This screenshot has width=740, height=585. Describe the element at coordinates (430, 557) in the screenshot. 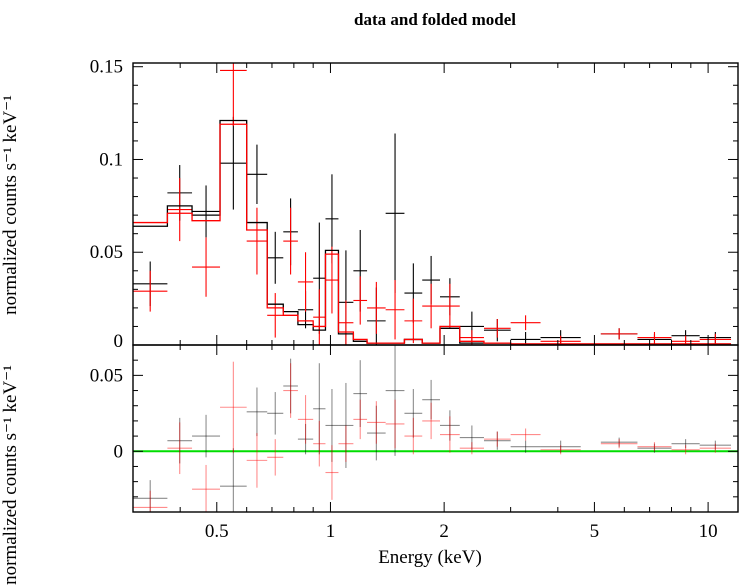

I see `x-axis-label: Energy (keV)` at that location.